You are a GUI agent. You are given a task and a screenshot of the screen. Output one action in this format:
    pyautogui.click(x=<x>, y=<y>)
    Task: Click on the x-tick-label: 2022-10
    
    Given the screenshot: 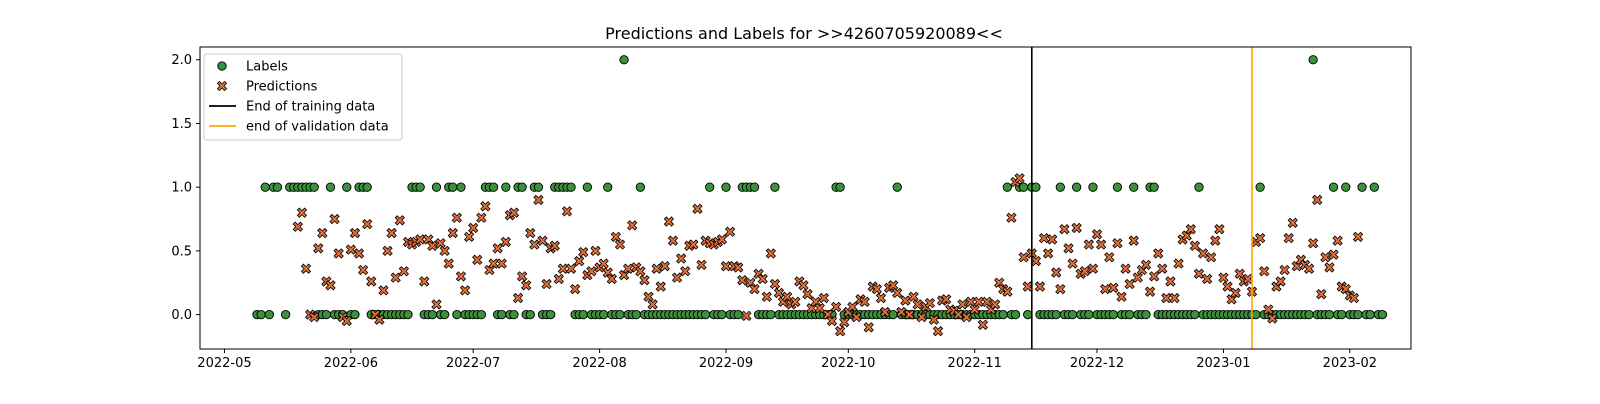 What is the action you would take?
    pyautogui.click(x=848, y=363)
    